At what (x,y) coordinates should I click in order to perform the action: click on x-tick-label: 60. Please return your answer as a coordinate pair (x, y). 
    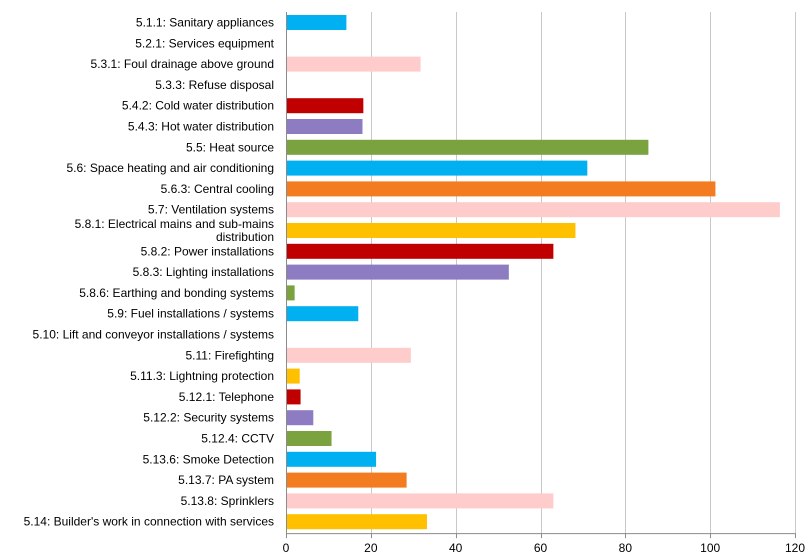
    Looking at the image, I should click on (541, 547).